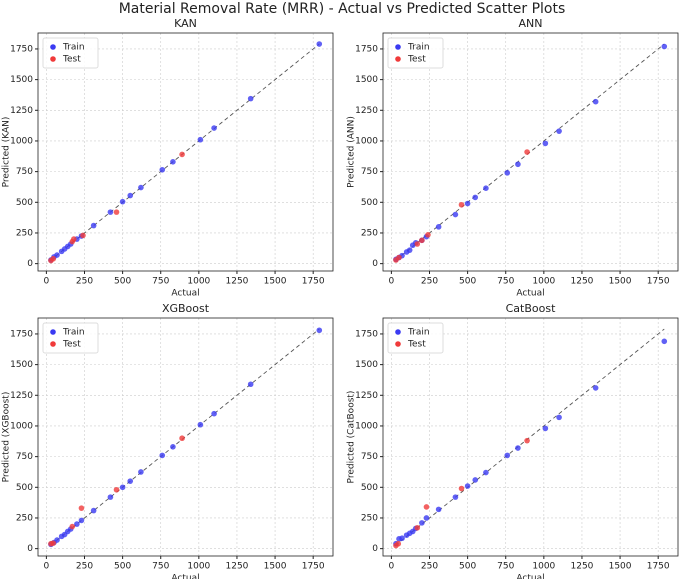  Describe the element at coordinates (418, 48) in the screenshot. I see `legend-label: Train` at that location.